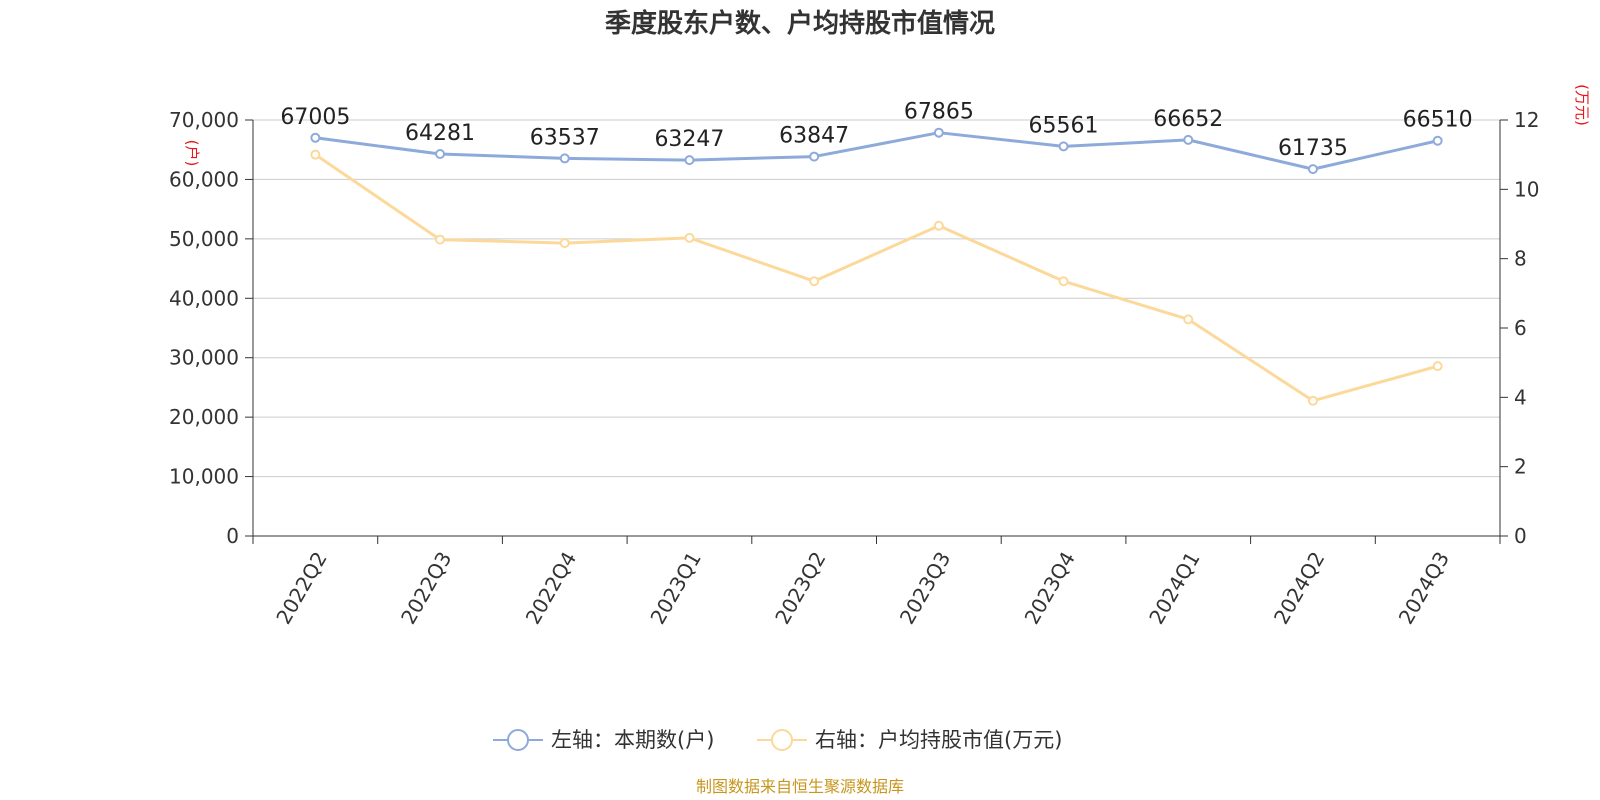 The image size is (1600, 800). I want to click on x-axis-tick-label: 2023Q3, so click(925, 588).